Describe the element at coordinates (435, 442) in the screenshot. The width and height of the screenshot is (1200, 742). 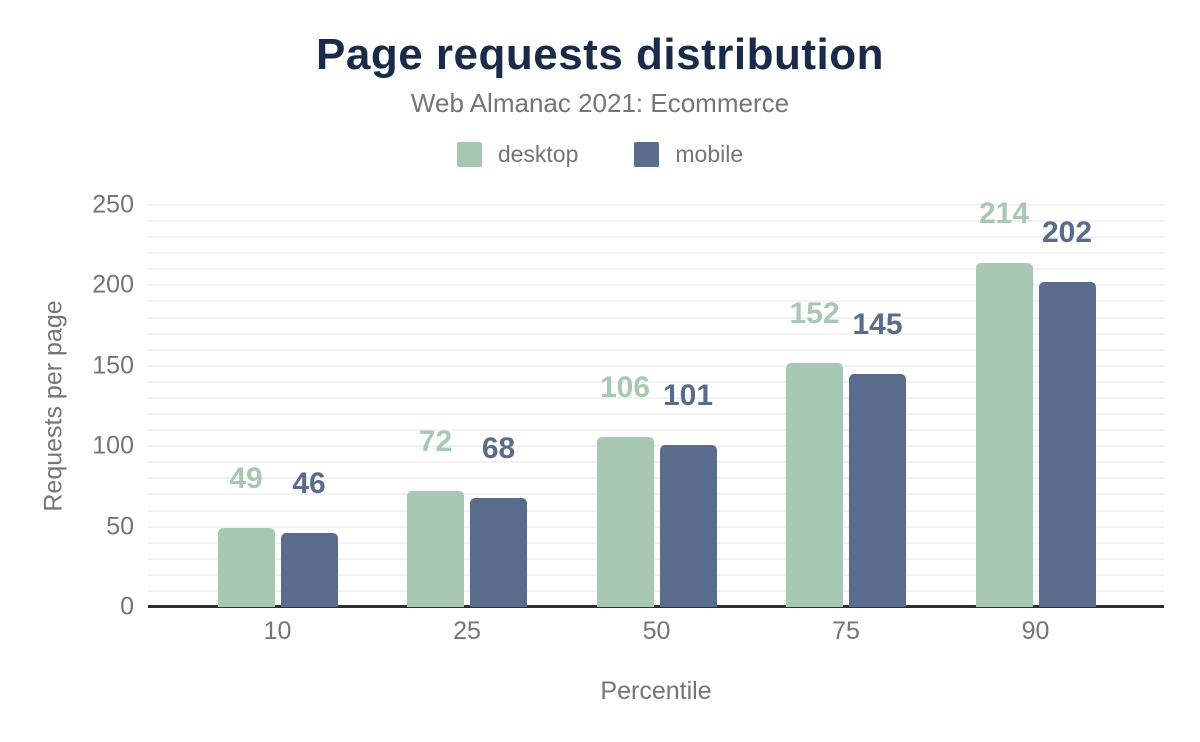
I see `bar-value-label-desktop: 72` at that location.